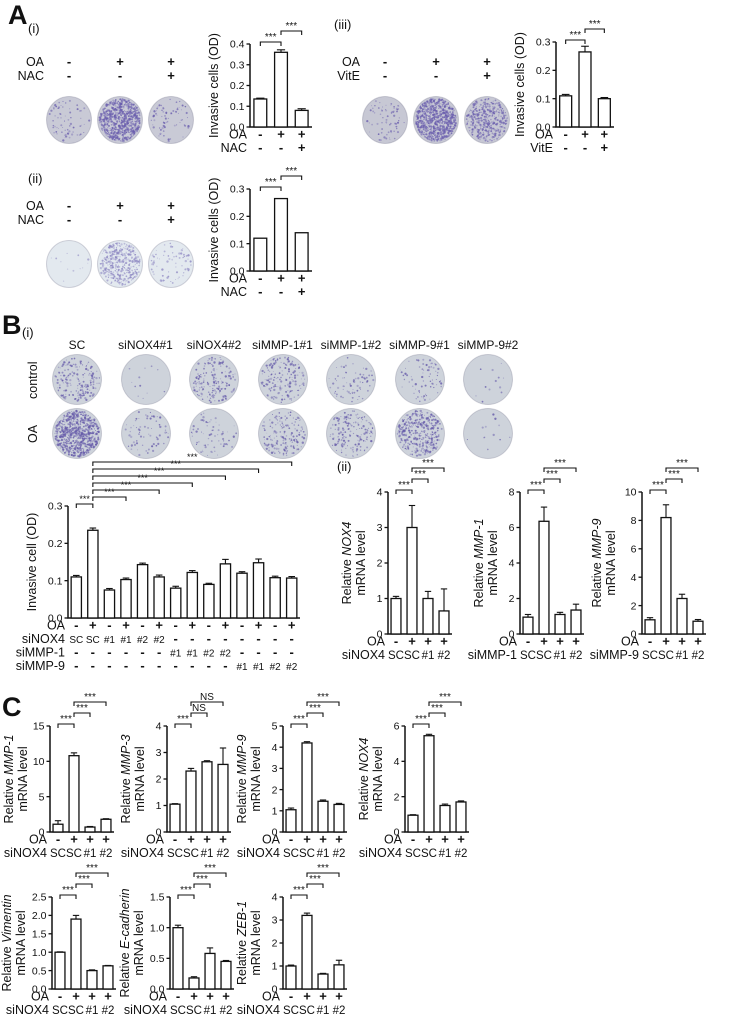 This screenshot has width=740, height=1032. Describe the element at coordinates (34, 28) in the screenshot. I see `subpanel-a-i-tag: (i)` at that location.